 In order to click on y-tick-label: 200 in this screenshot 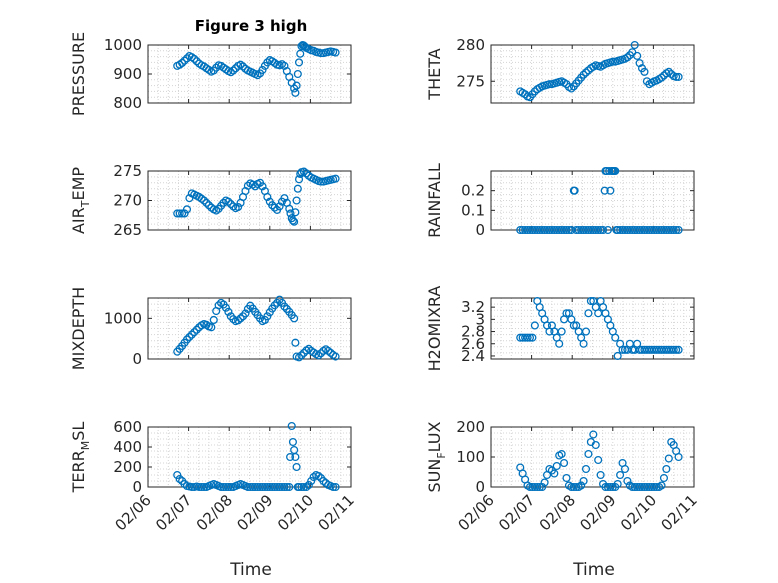, I will do `click(470, 427)`.